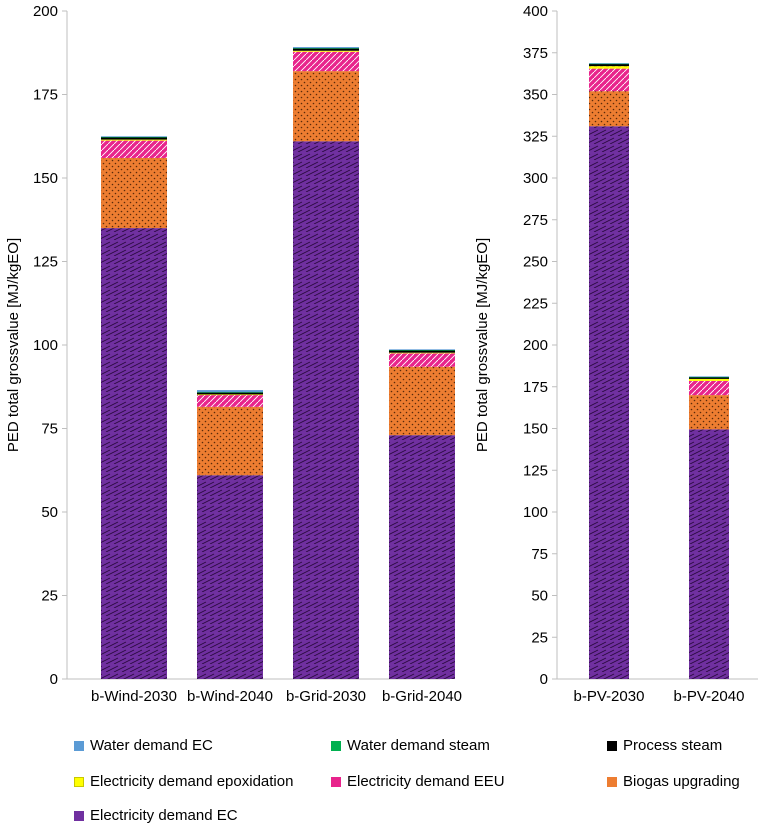  I want to click on right-y-tick-label-400: 400, so click(535, 11).